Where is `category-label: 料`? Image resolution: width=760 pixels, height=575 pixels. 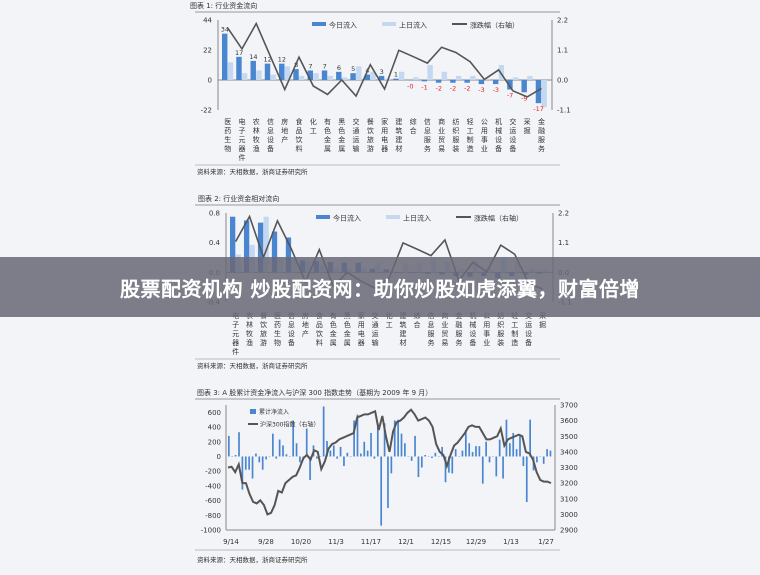 category-label: 料 is located at coordinates (319, 342).